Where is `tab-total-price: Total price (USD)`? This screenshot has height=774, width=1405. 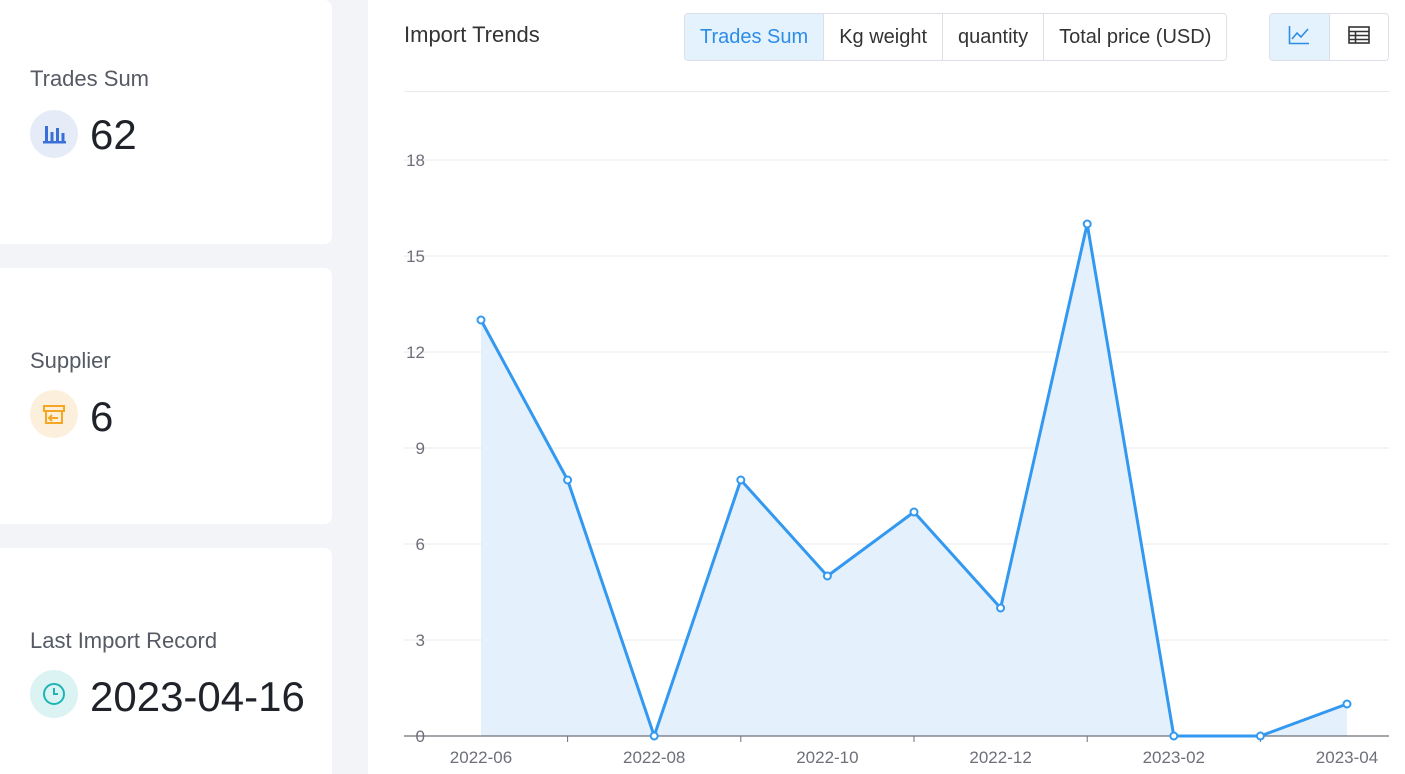 tab-total-price: Total price (USD) is located at coordinates (1135, 37).